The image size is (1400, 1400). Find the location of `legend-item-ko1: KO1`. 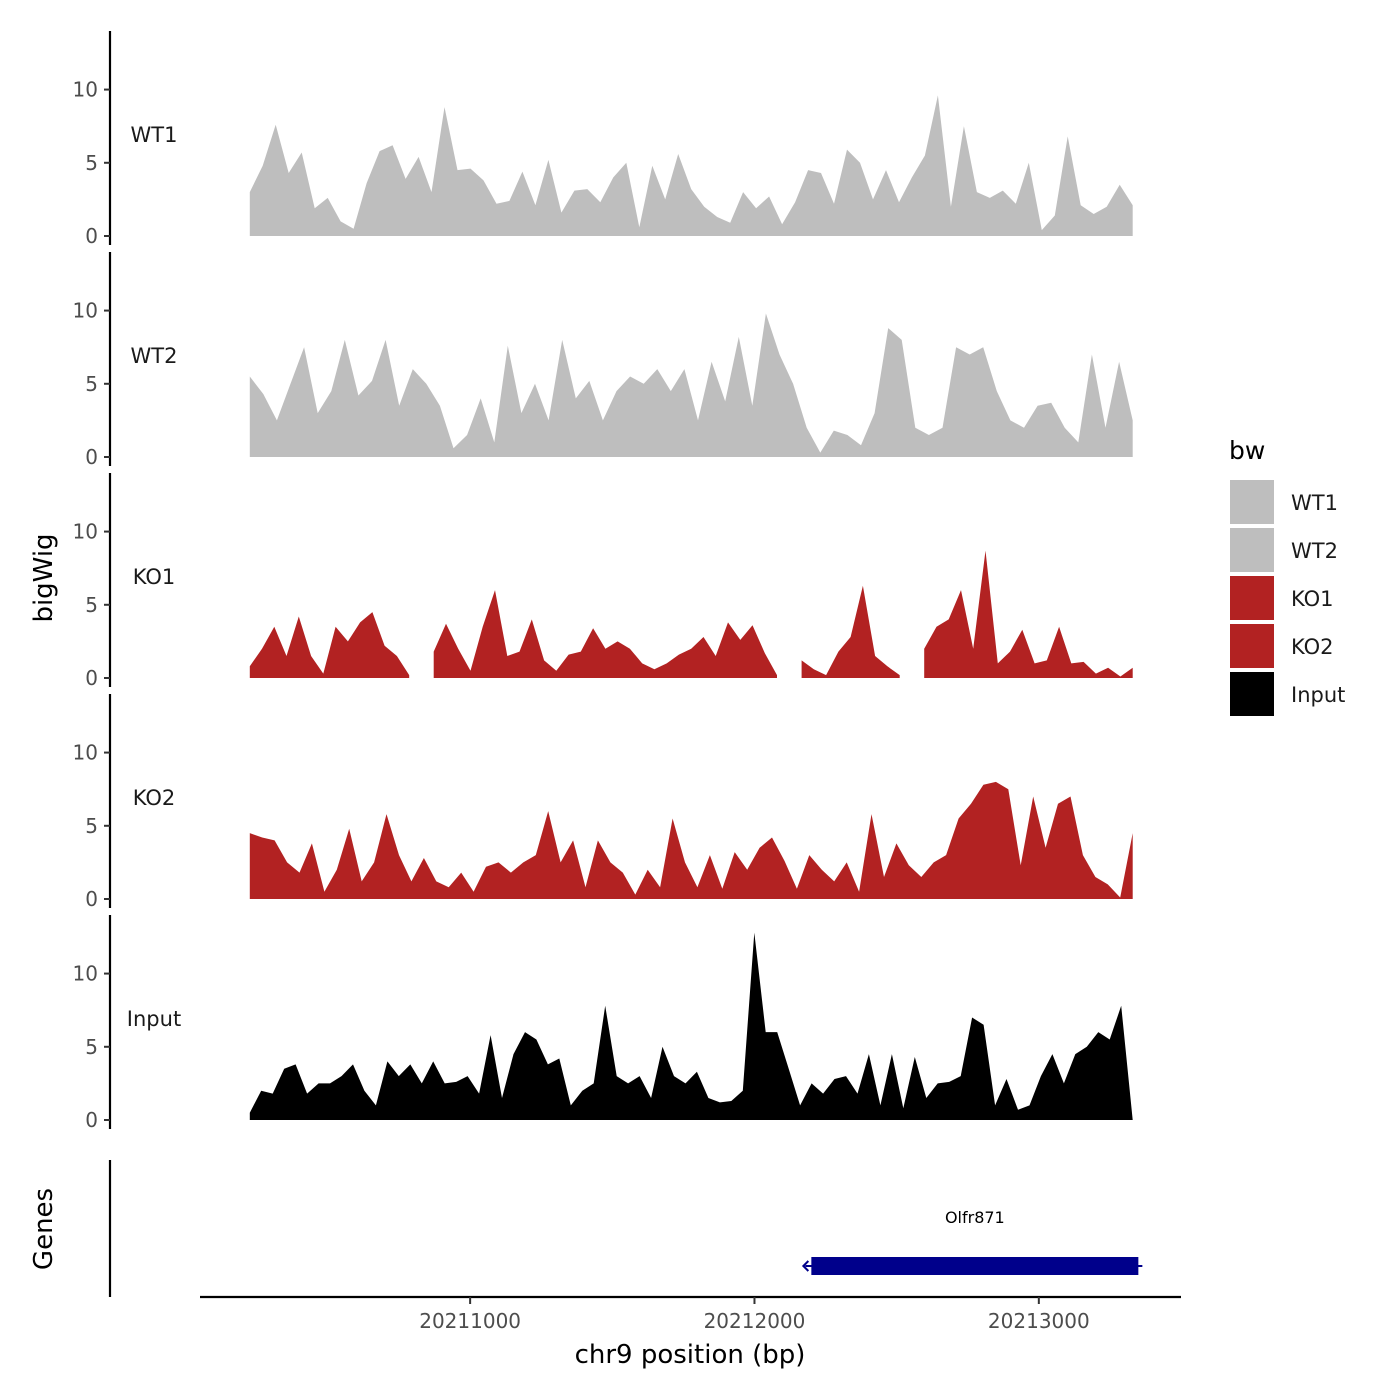

legend-item-ko1: KO1 is located at coordinates (1282, 598).